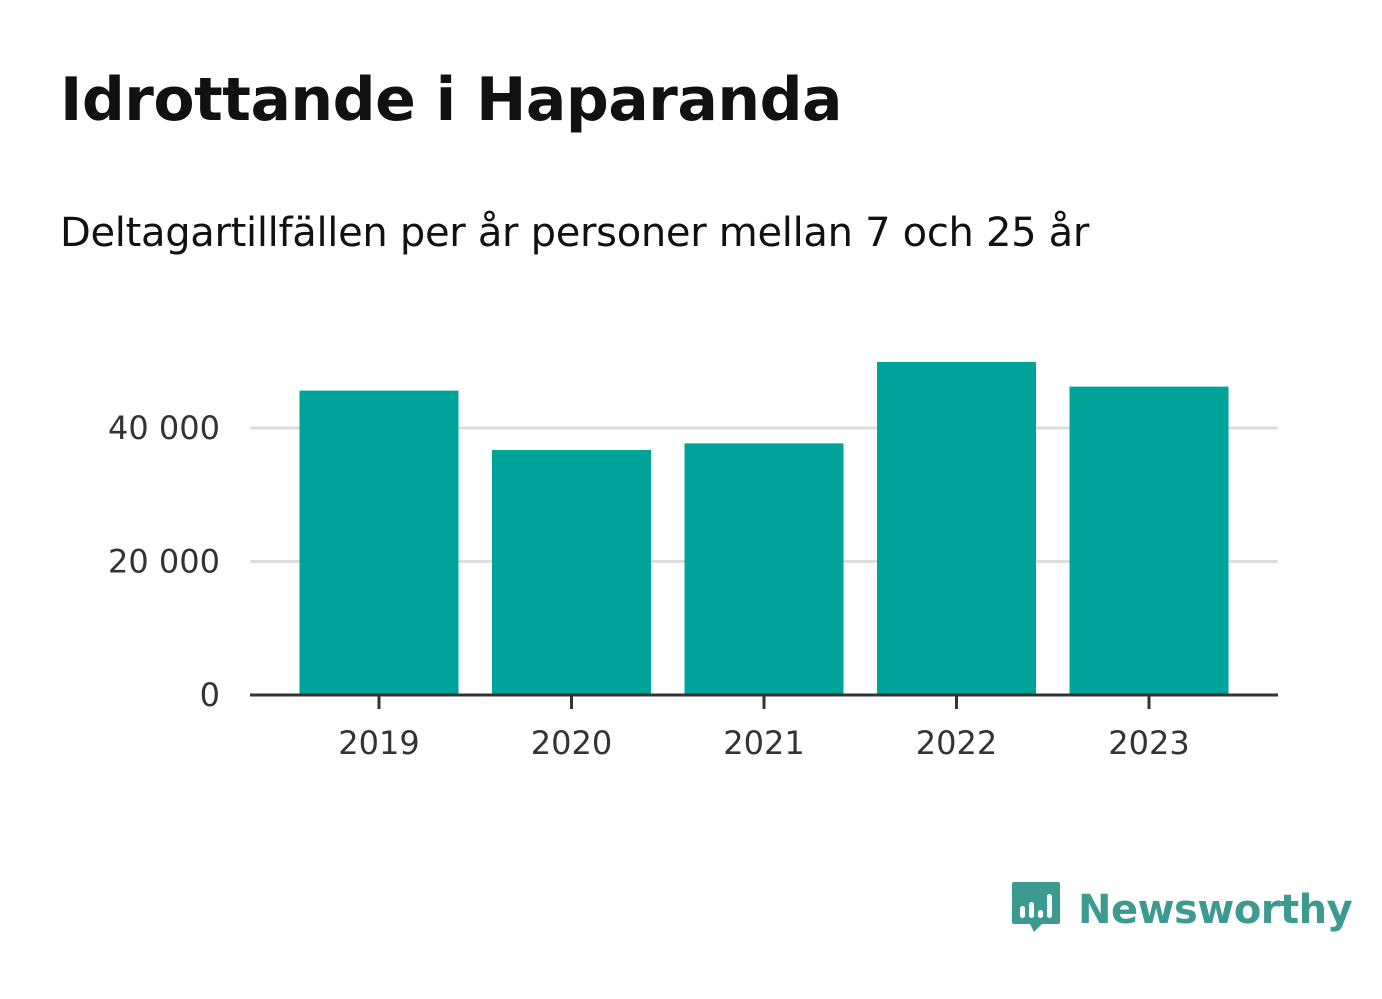 Image resolution: width=1382 pixels, height=999 pixels. What do you see at coordinates (378, 743) in the screenshot?
I see `x-tick-label: 2019` at bounding box center [378, 743].